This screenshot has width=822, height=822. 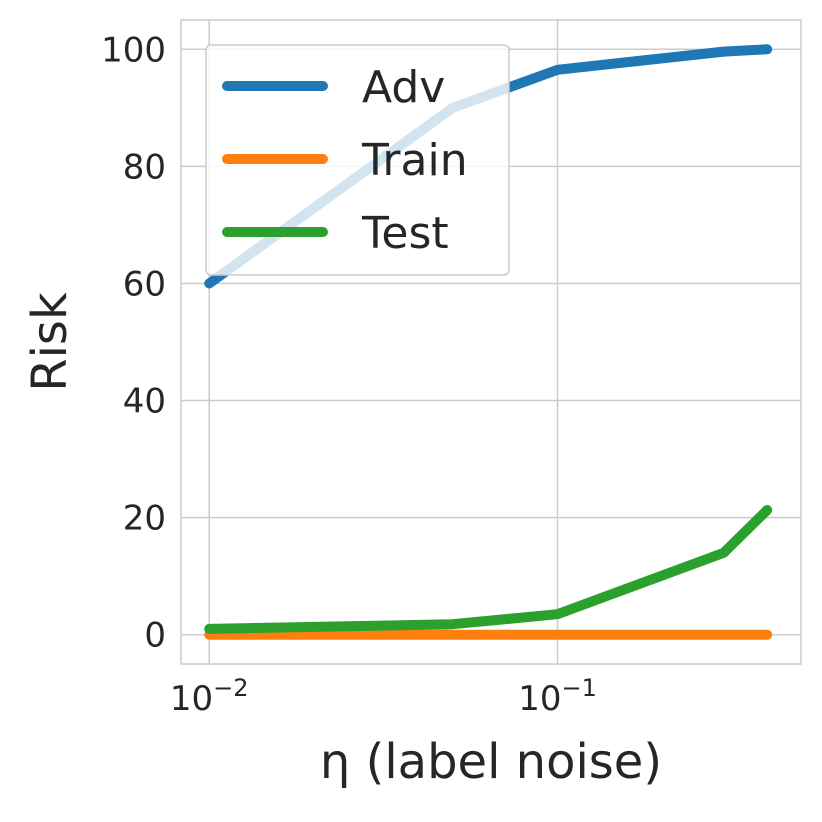 What do you see at coordinates (488, 569) in the screenshot?
I see `series-line-test` at bounding box center [488, 569].